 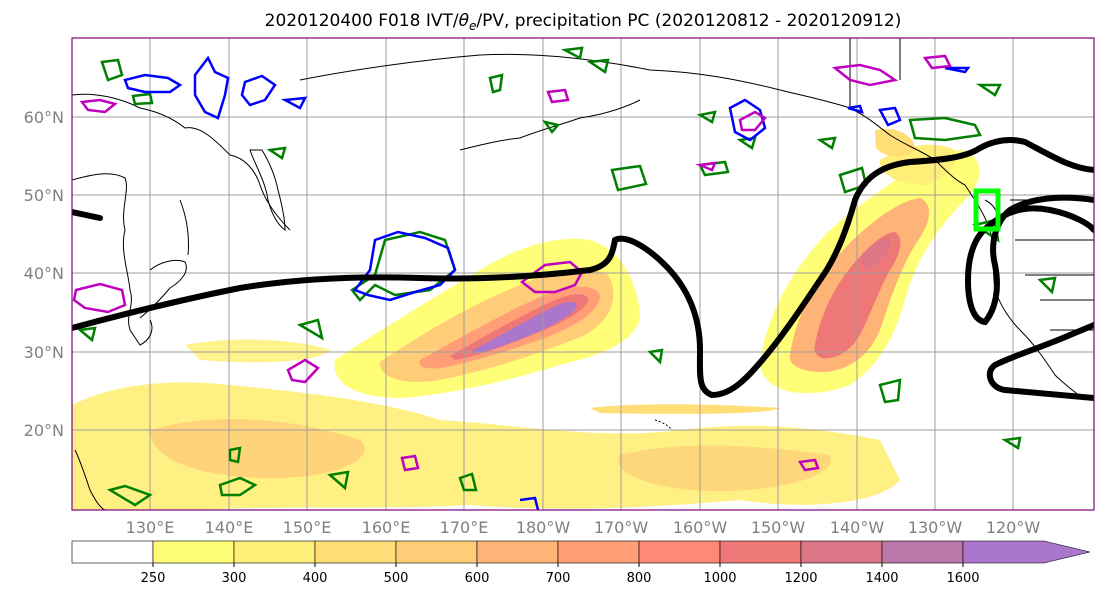 What do you see at coordinates (112, 259) in the screenshot?
I see `coast-asia` at bounding box center [112, 259].